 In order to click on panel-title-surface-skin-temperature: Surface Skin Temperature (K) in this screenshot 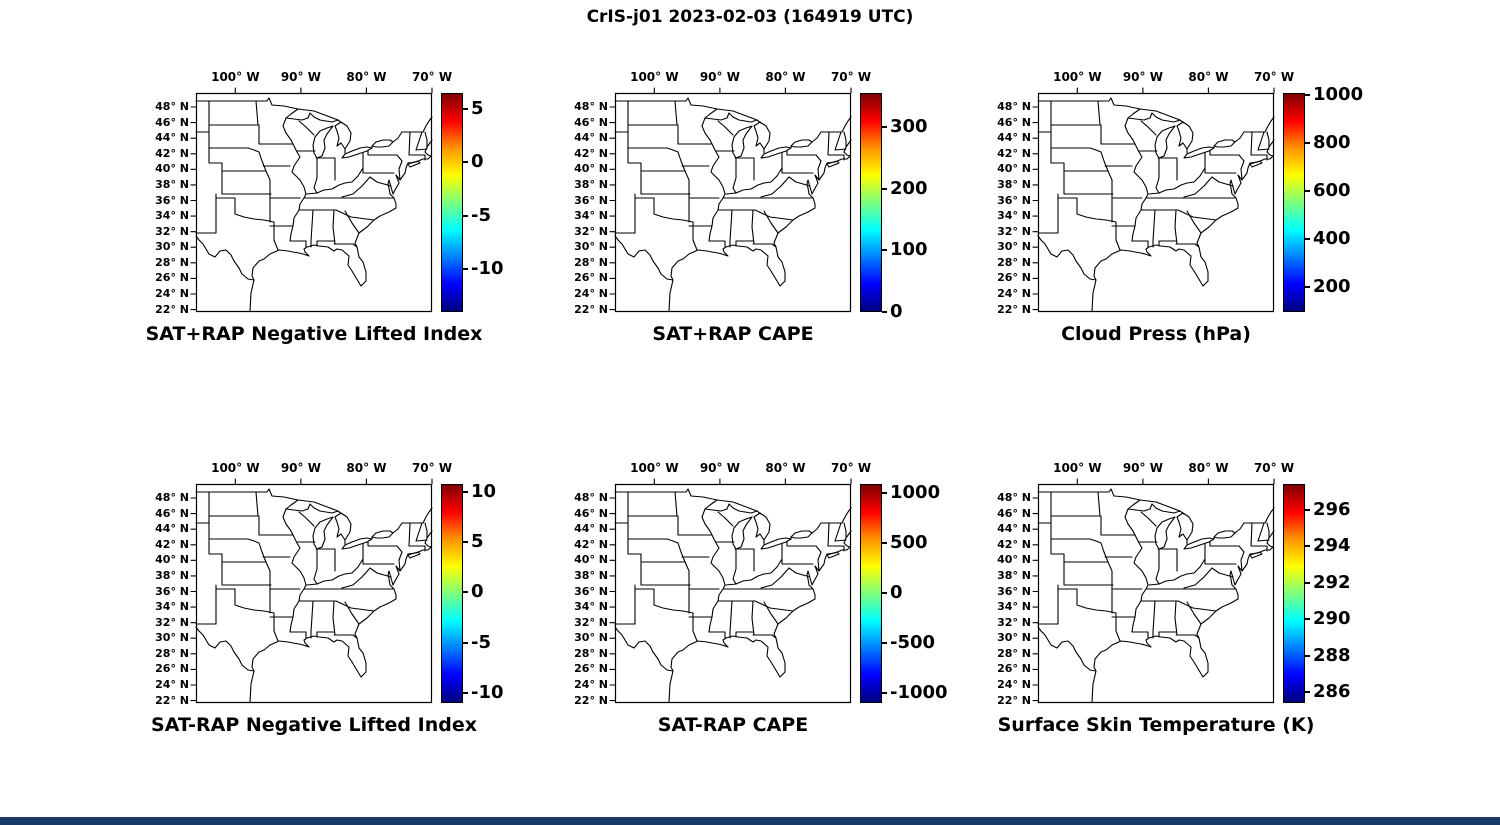, I will do `click(1156, 725)`.